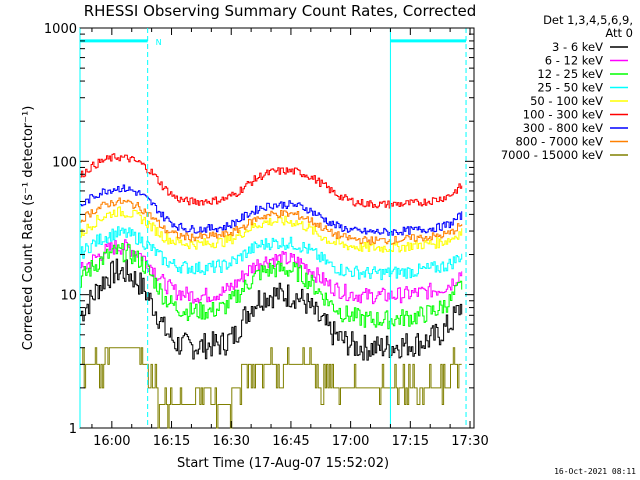 This screenshot has height=480, width=640. What do you see at coordinates (570, 88) in the screenshot?
I see `legend-label-3: 25 - 50 keV` at bounding box center [570, 88].